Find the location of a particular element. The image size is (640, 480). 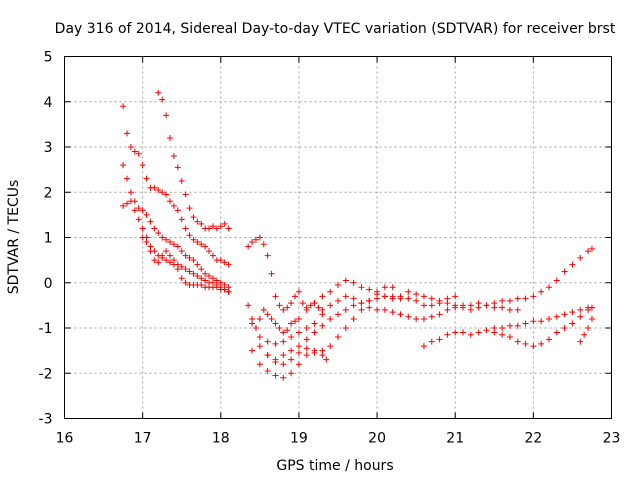

y-tick-labels: -3 -2 -1 0 1 2 3 4 5 is located at coordinates (46, 239).